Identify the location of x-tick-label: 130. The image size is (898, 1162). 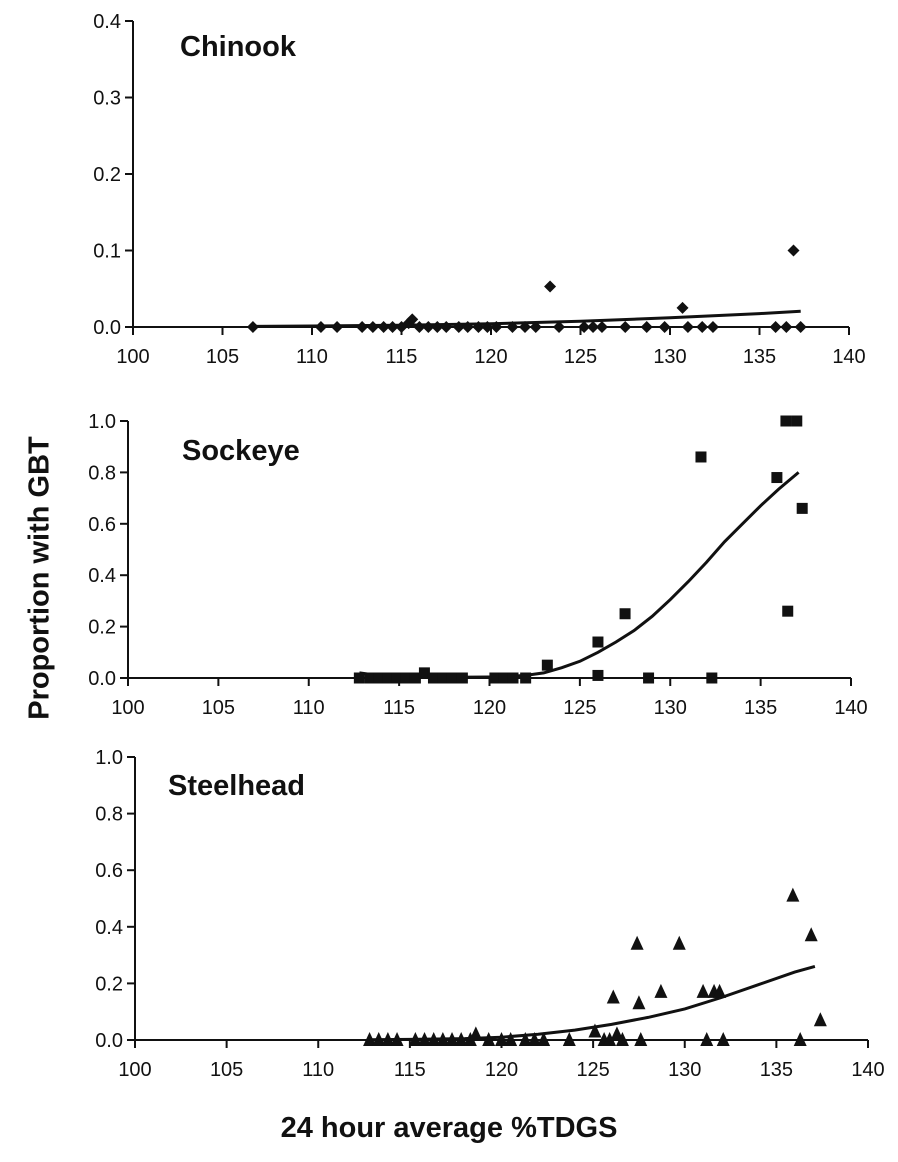
(684, 1070).